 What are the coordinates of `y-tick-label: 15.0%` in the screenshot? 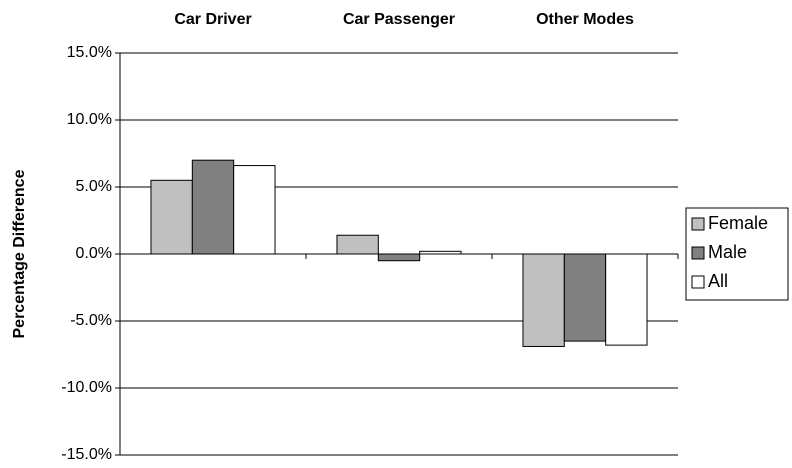 It's located at (89, 52).